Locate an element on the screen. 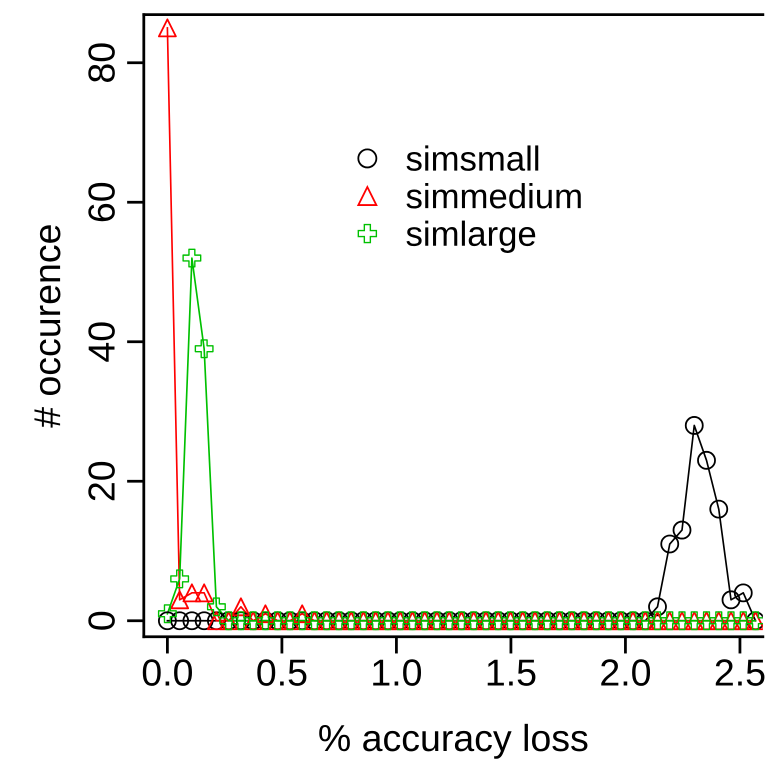 Image resolution: width=769 pixels, height=770 pixels. legend-label: simlarge is located at coordinates (471, 236).